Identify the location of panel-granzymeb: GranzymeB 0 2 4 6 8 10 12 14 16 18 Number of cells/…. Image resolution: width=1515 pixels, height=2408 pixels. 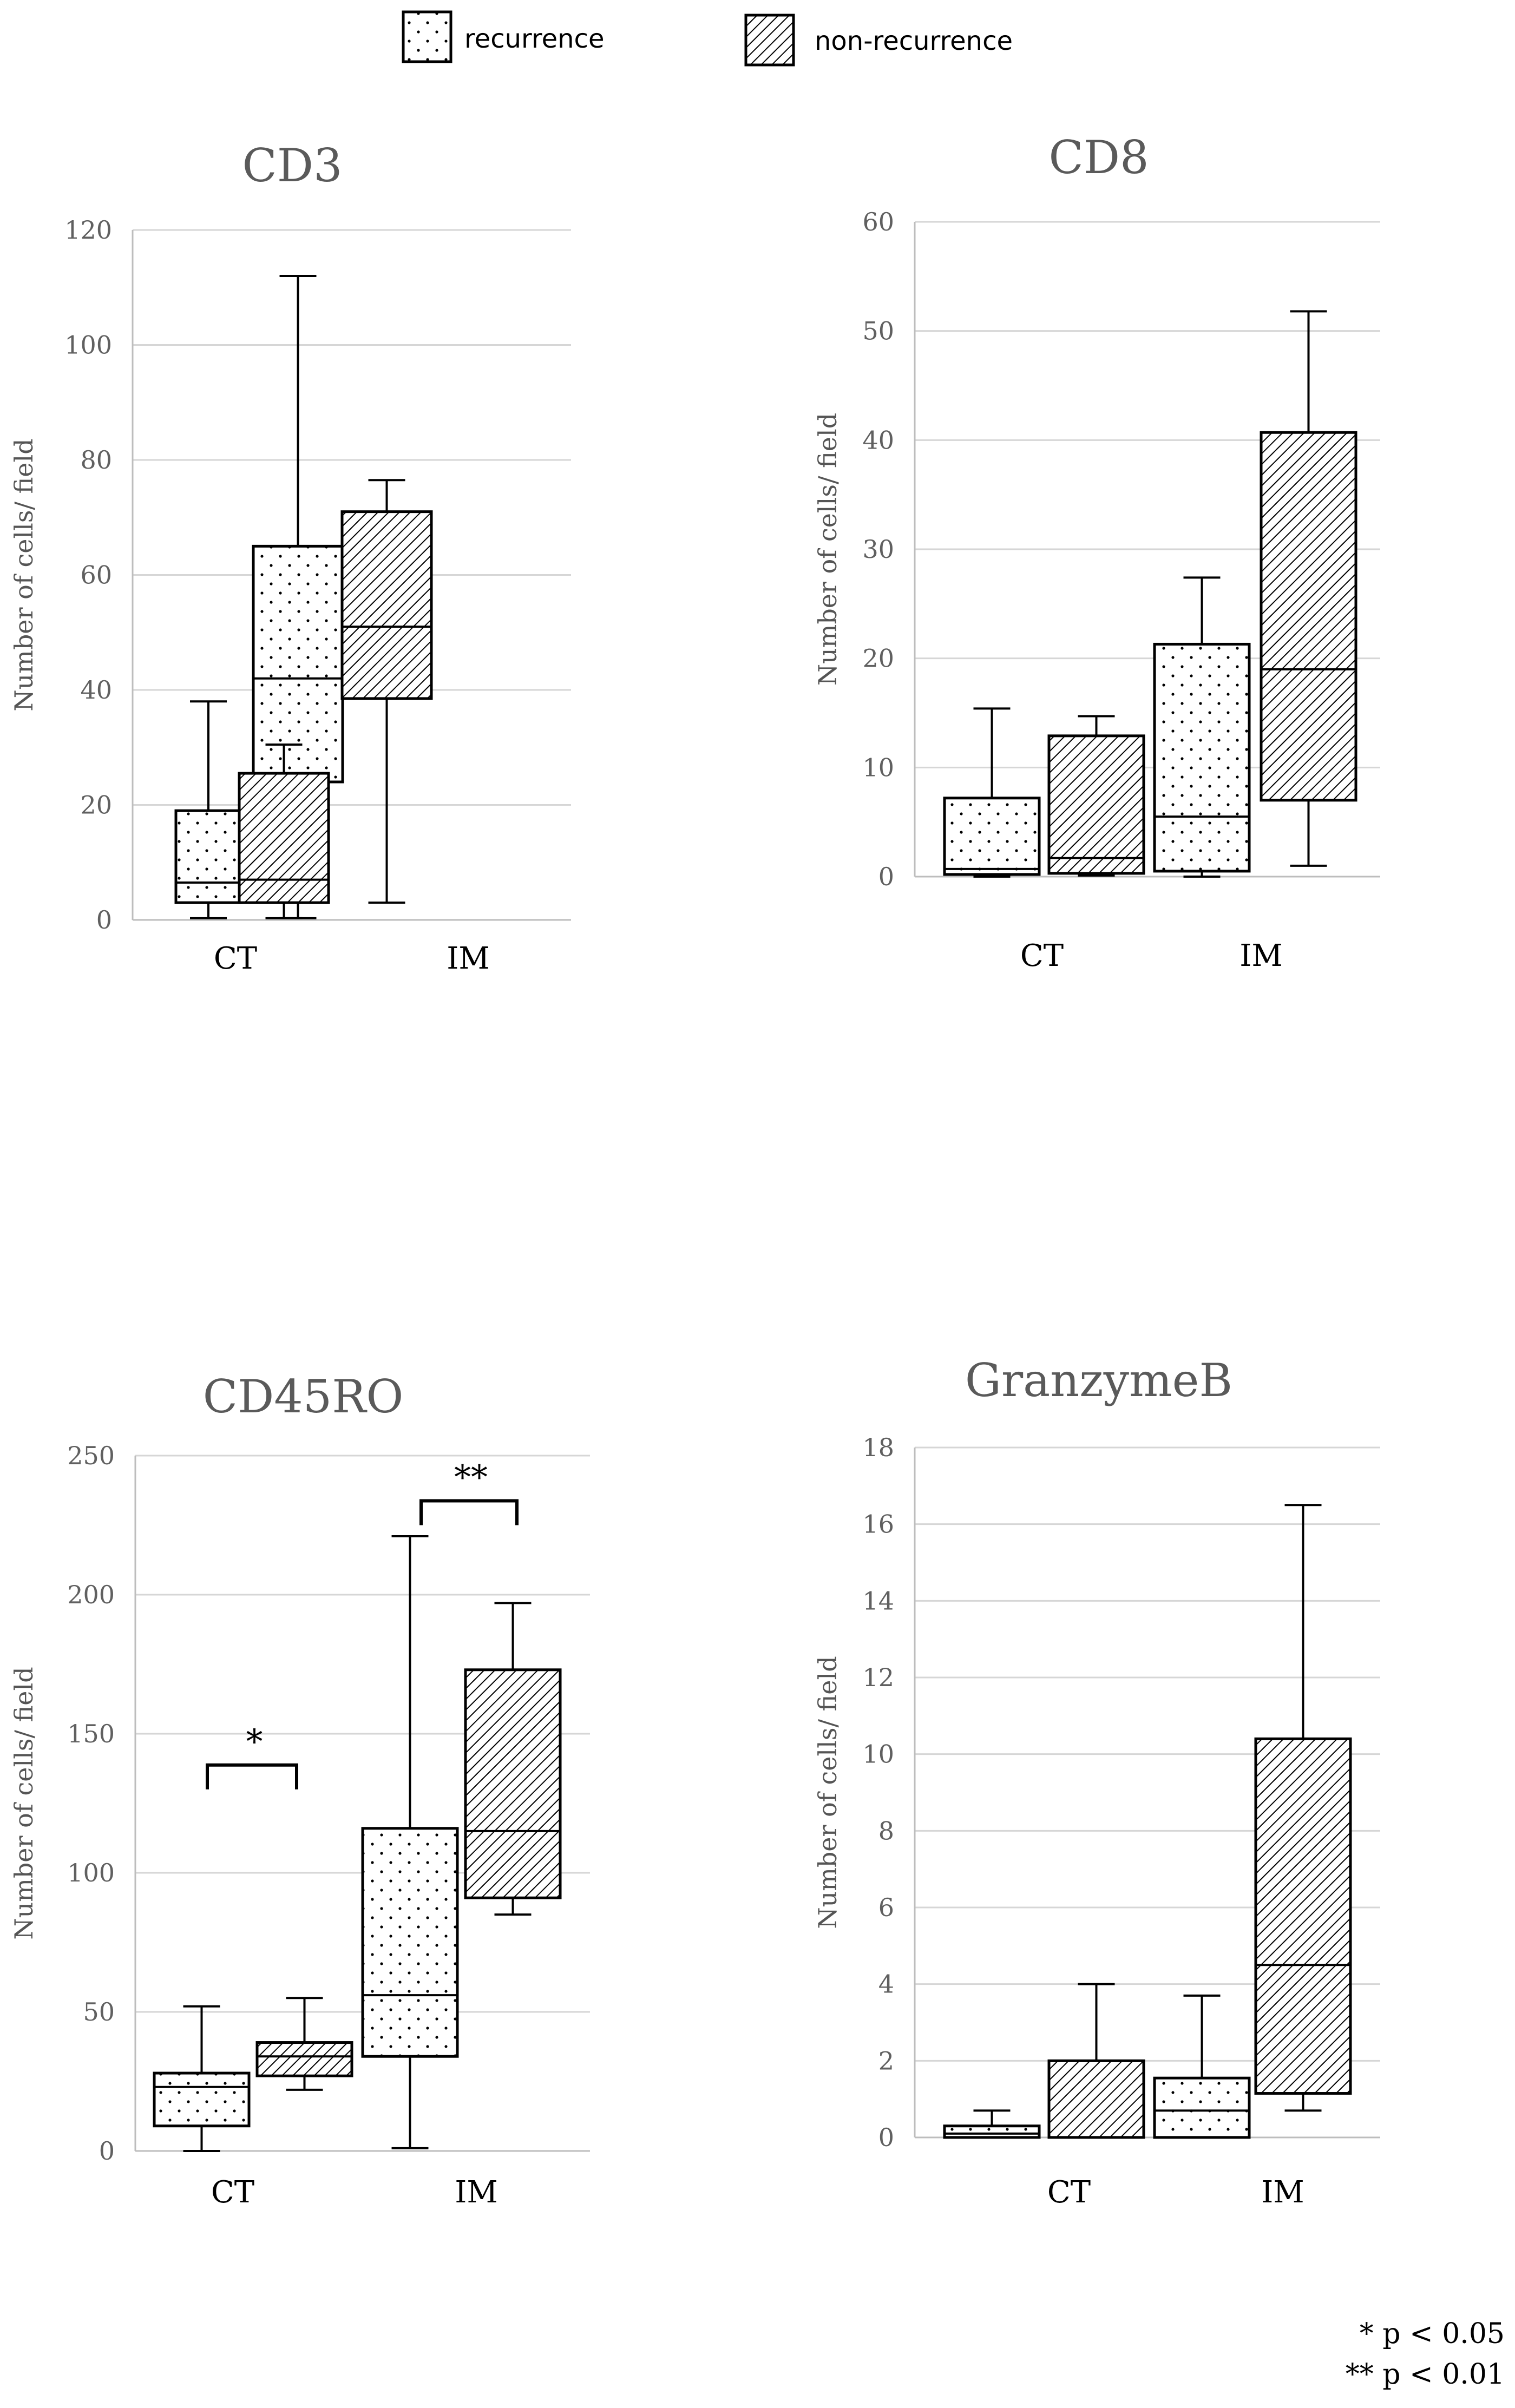
(1096, 1782).